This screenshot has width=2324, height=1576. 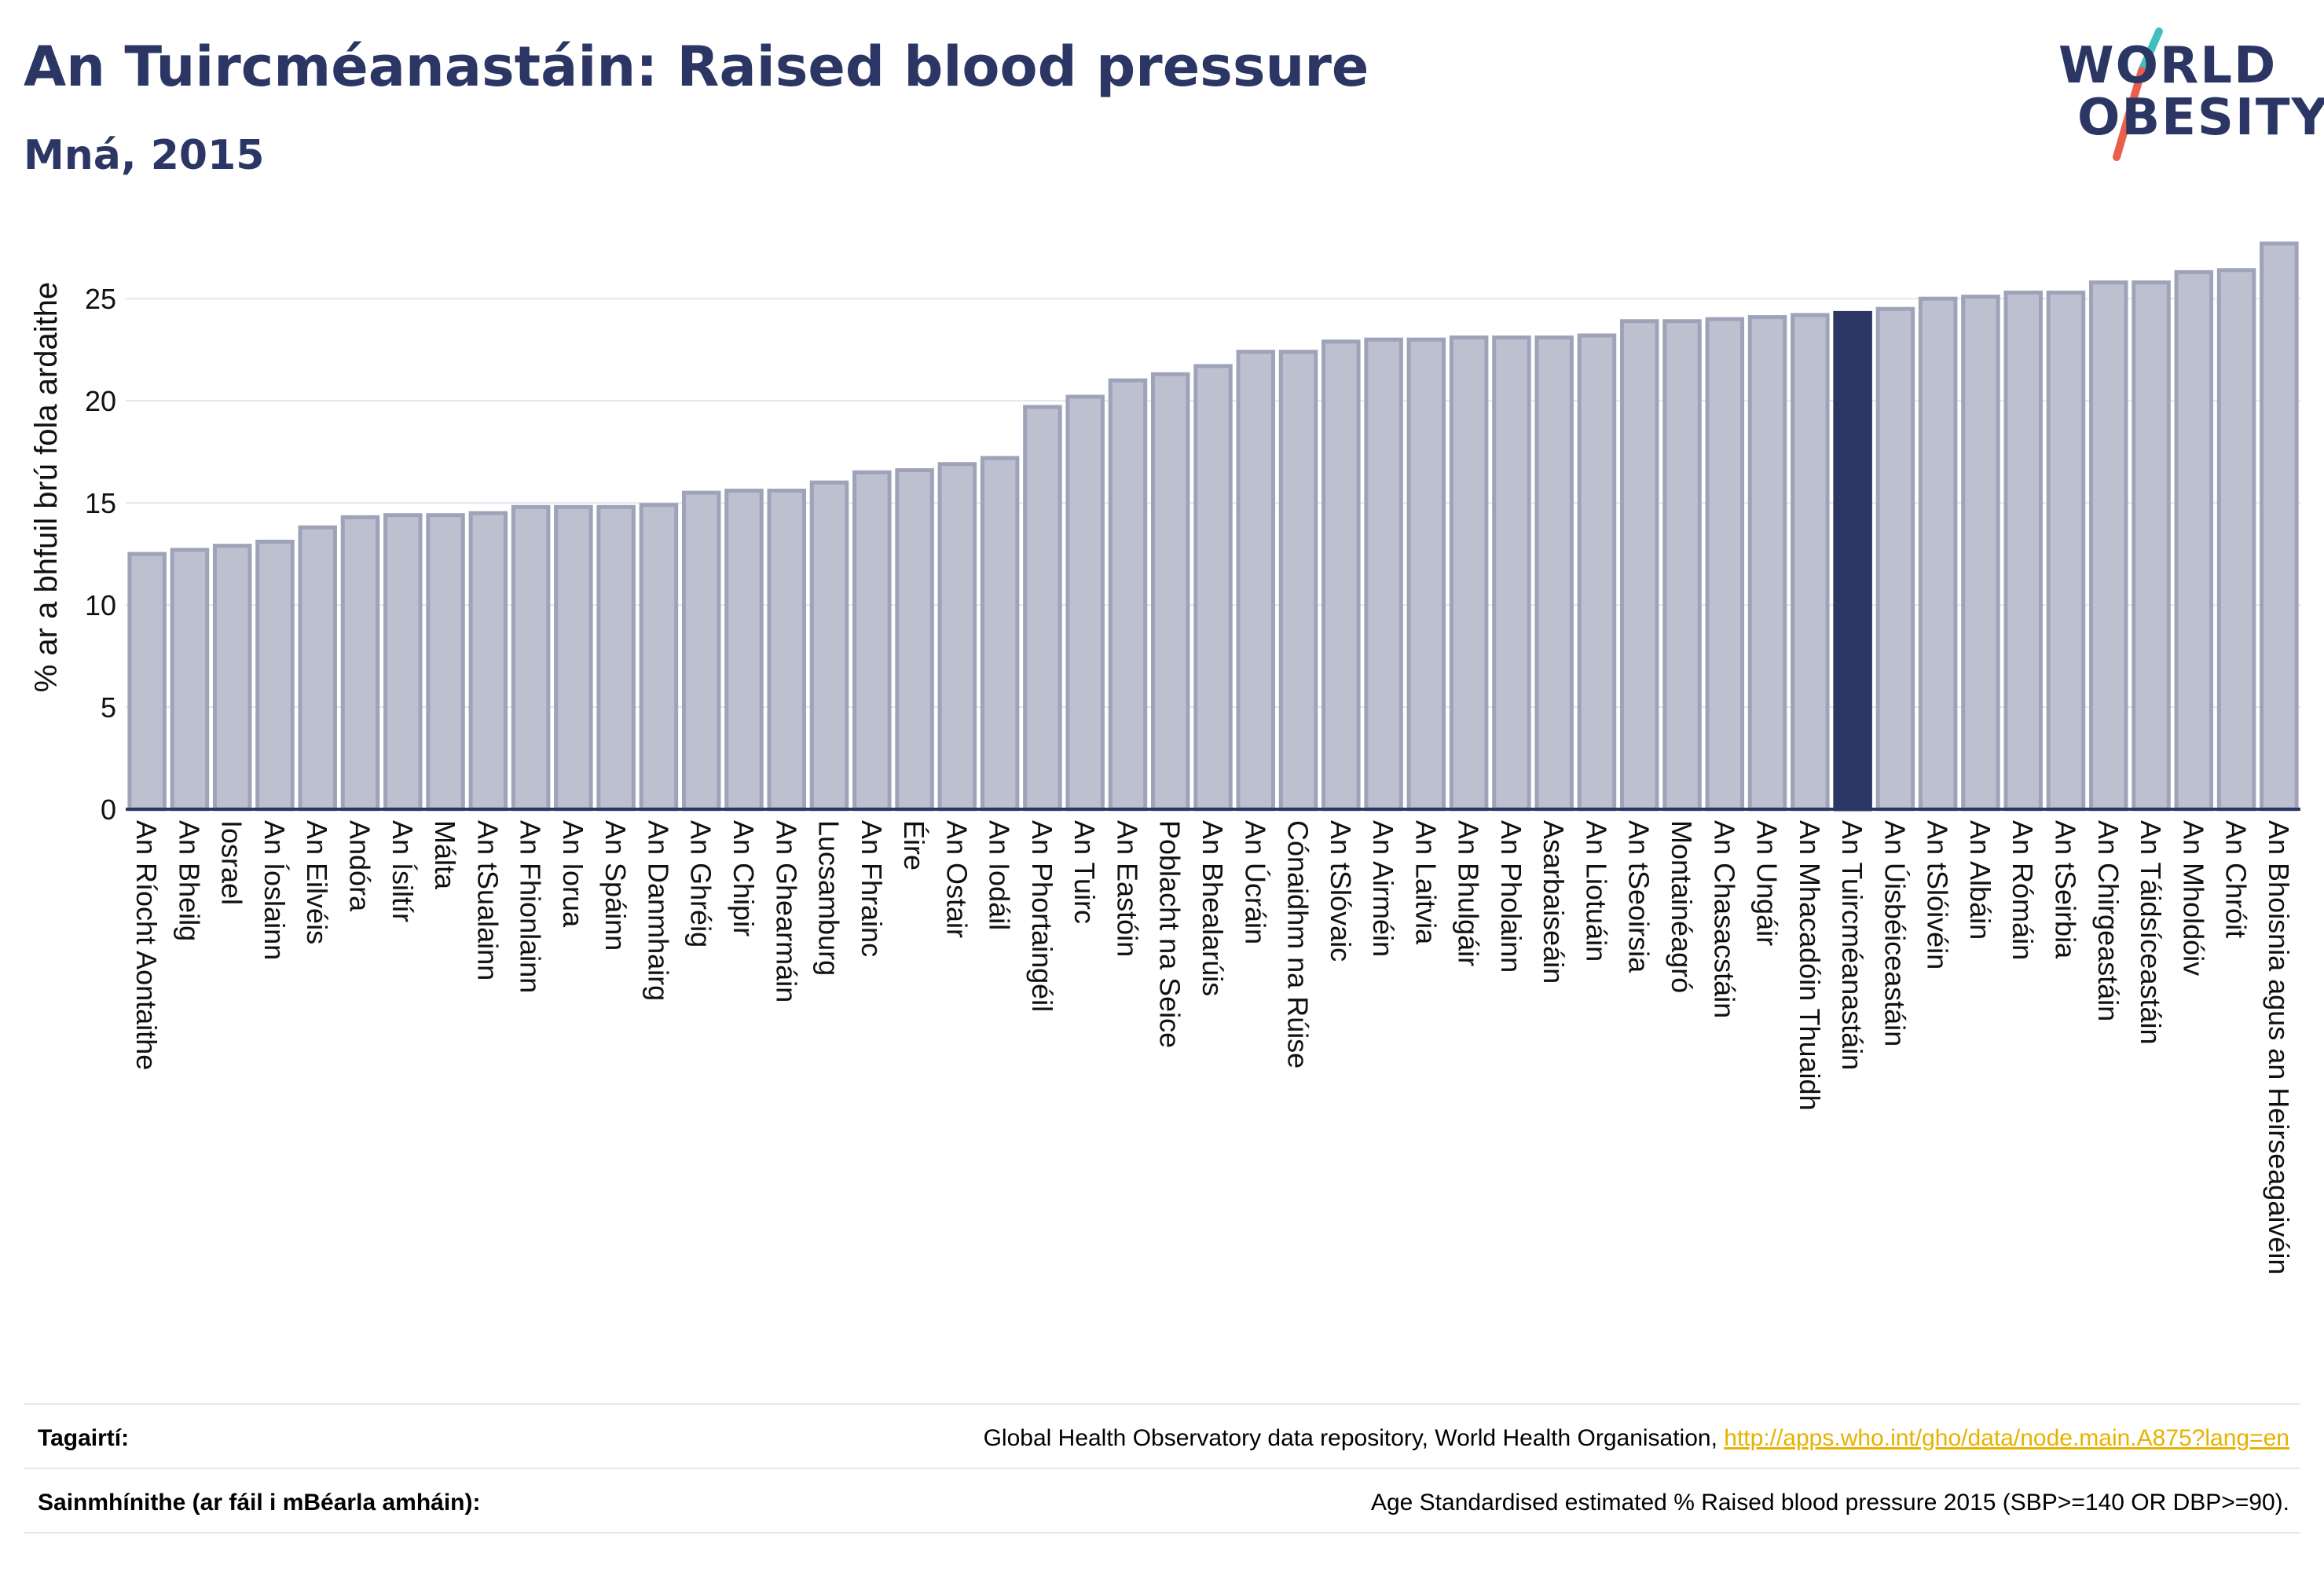 What do you see at coordinates (487, 900) in the screenshot?
I see `category-label: An tSualainn` at bounding box center [487, 900].